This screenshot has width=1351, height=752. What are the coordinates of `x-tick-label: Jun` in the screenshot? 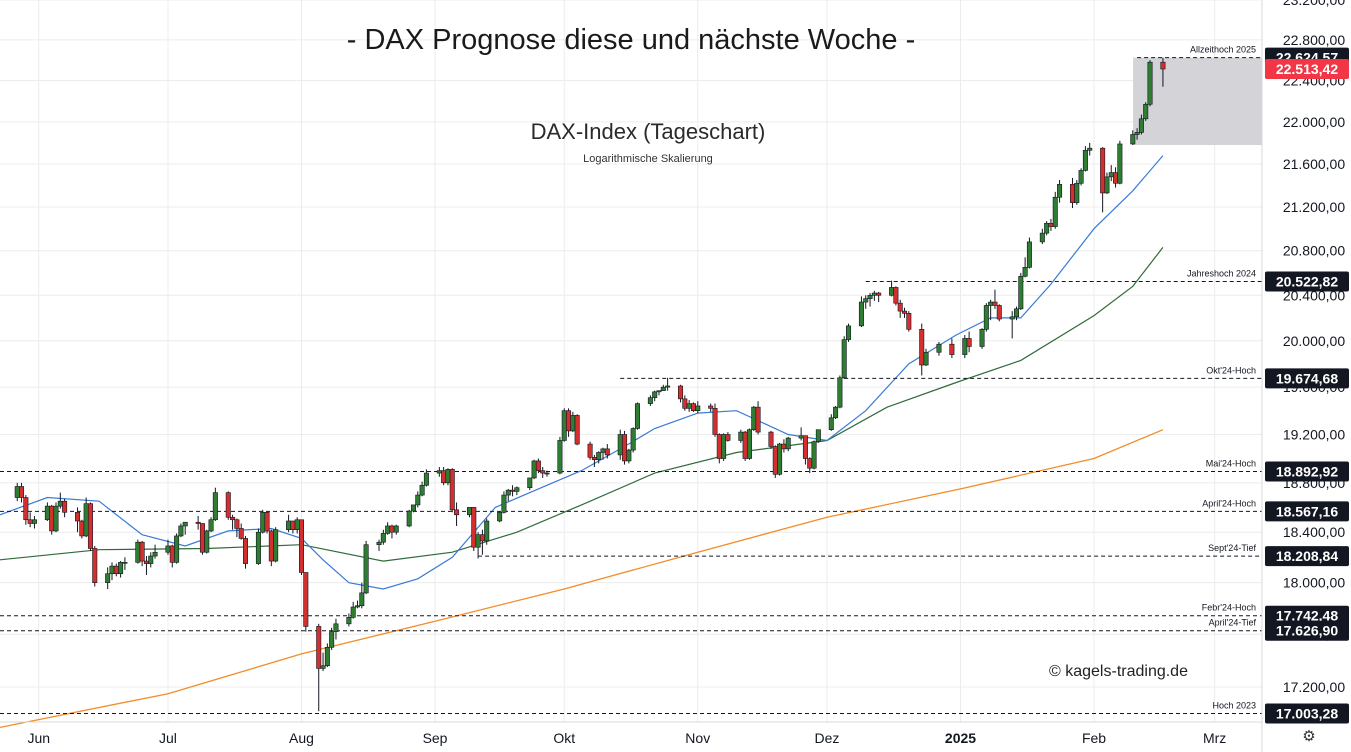 It's located at (38, 738).